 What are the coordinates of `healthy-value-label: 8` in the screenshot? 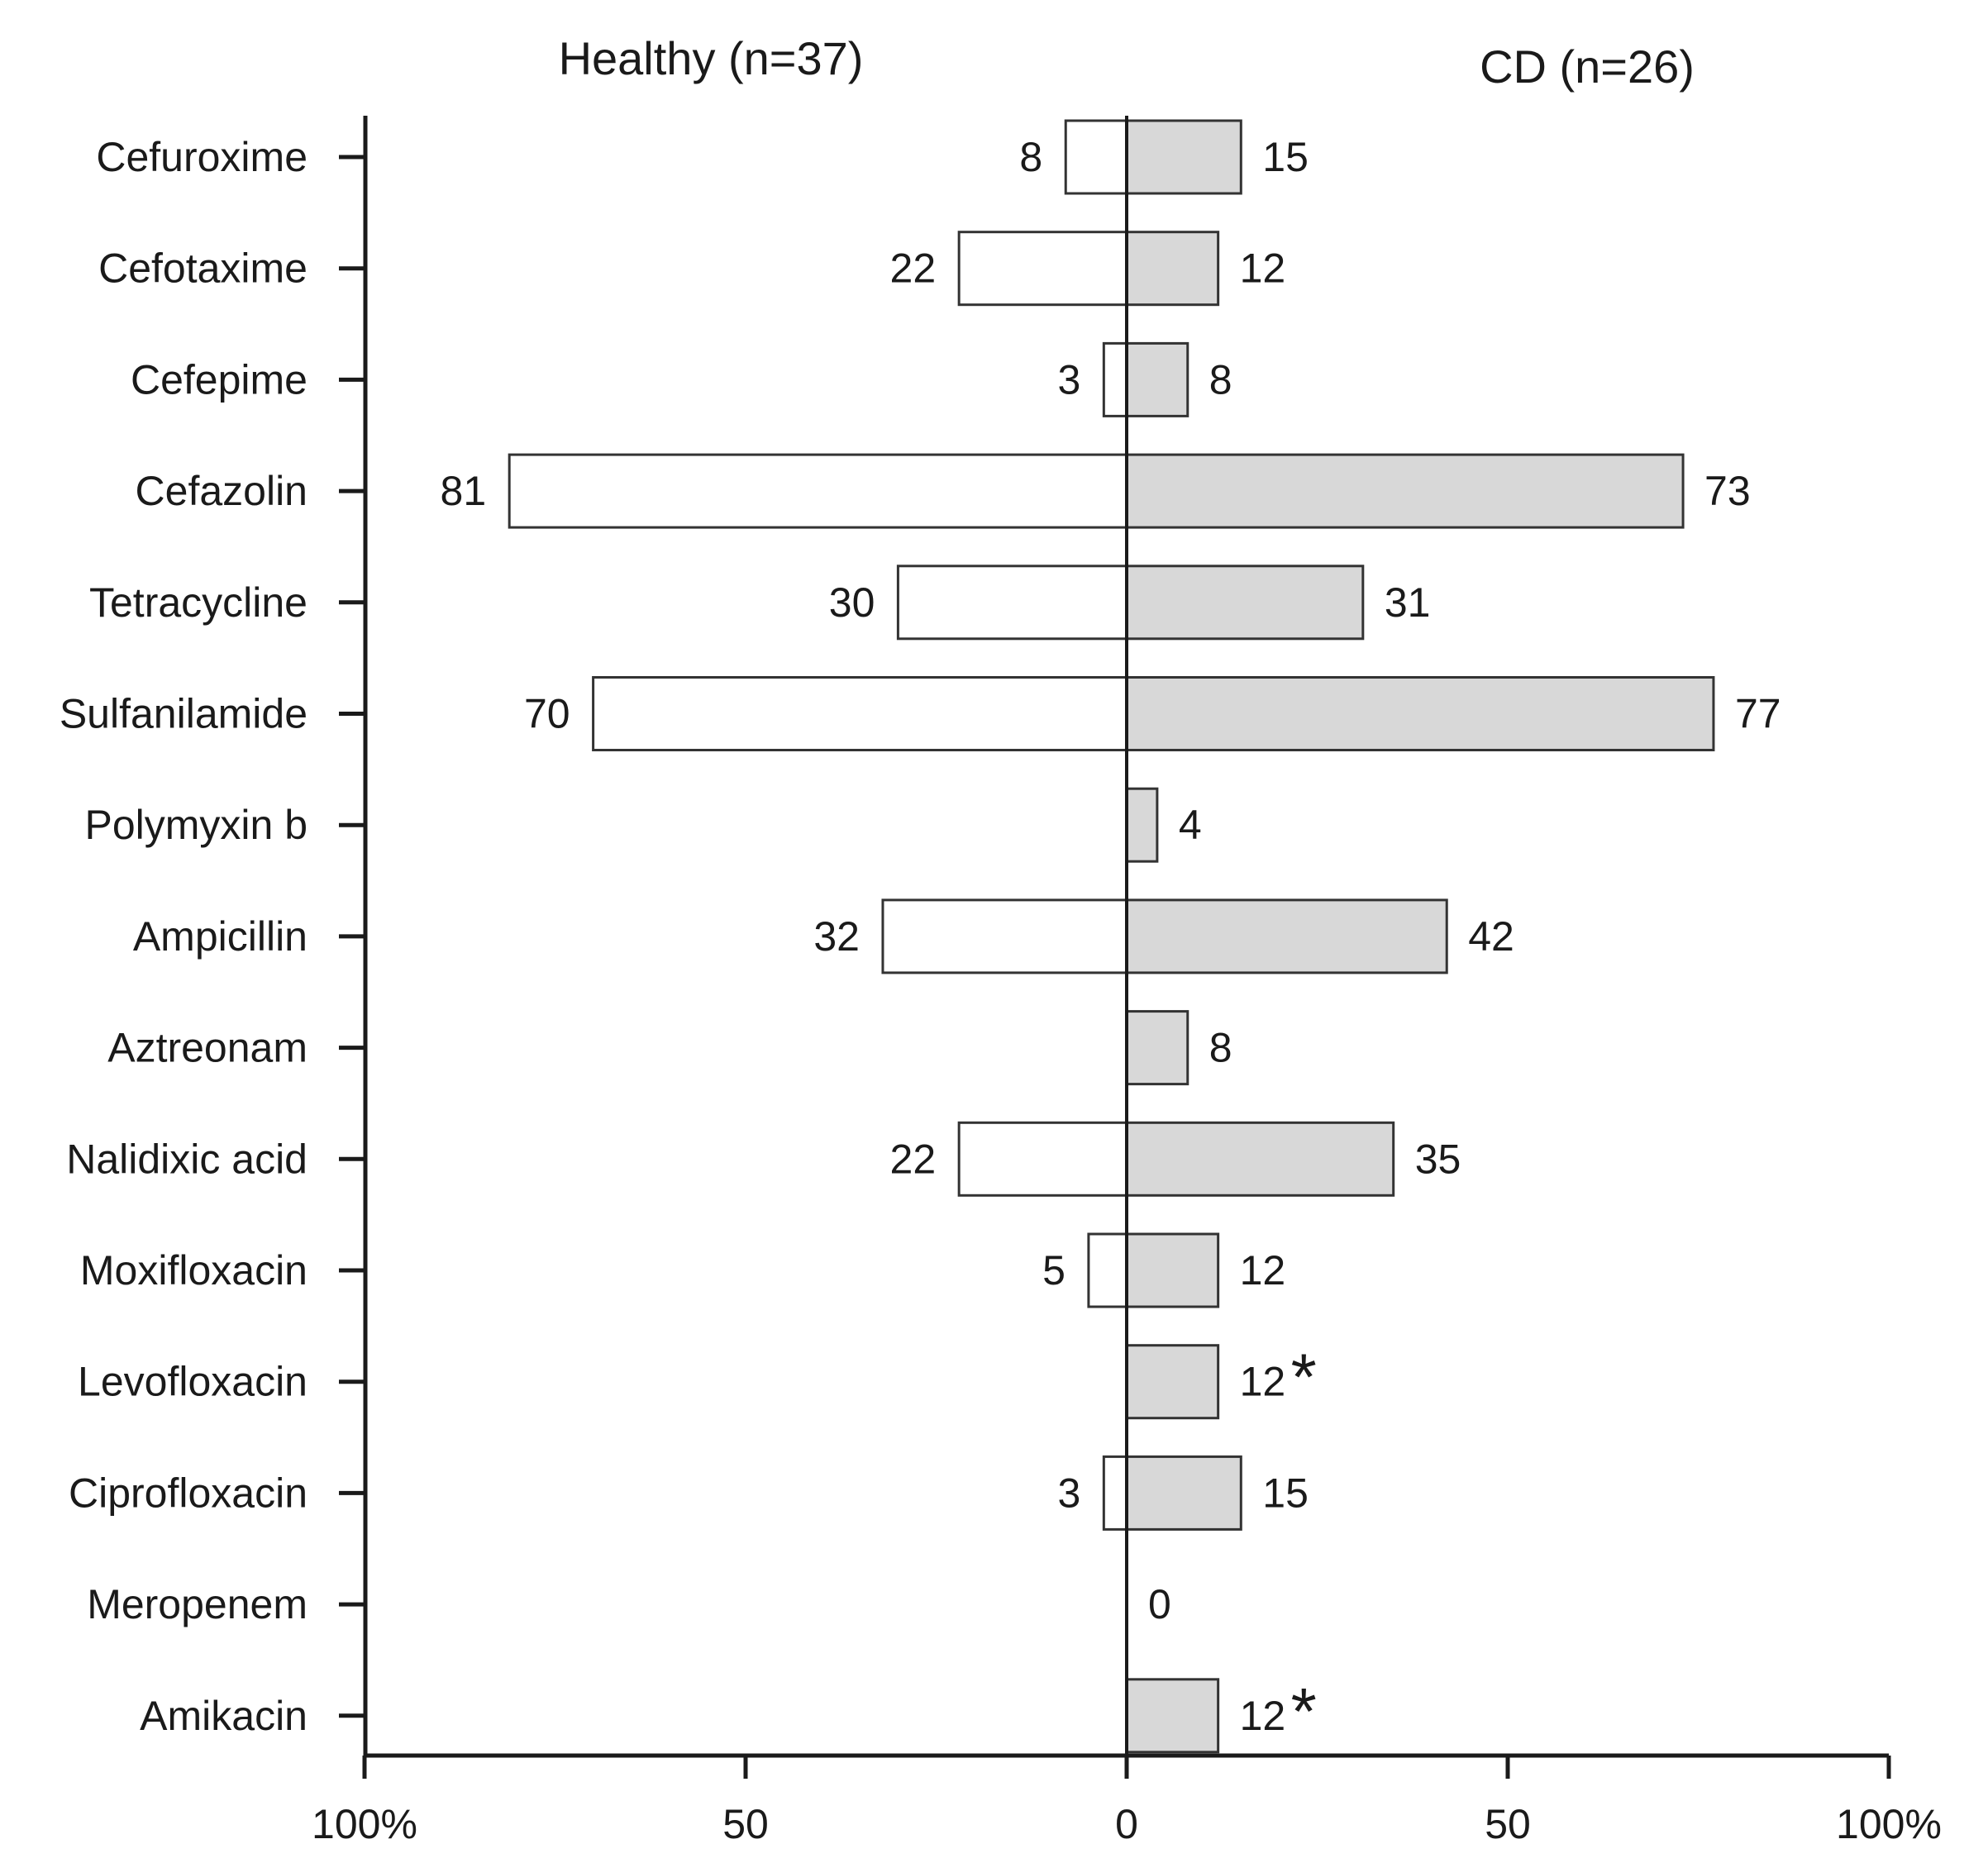 It's located at (1030, 157).